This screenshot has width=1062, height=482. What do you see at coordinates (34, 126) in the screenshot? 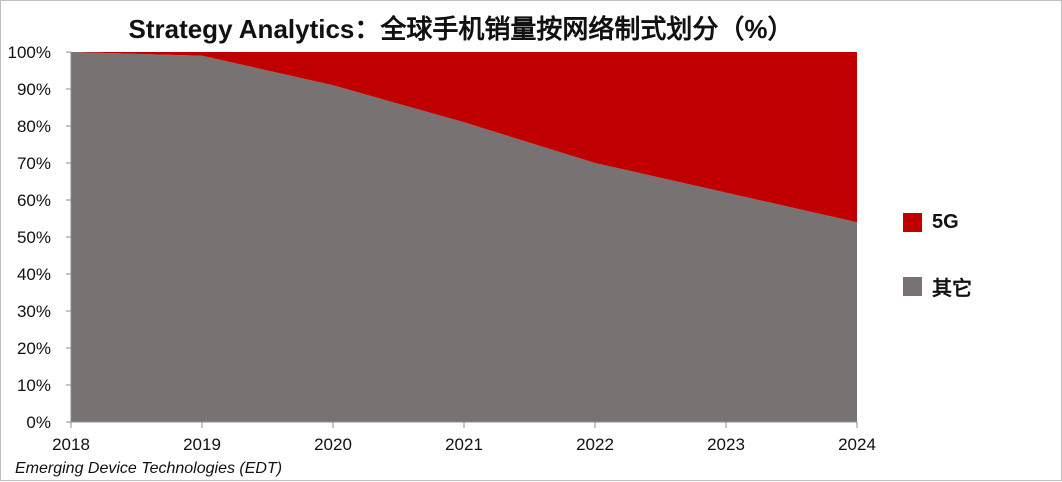
I see `y-tick-label: 80%` at bounding box center [34, 126].